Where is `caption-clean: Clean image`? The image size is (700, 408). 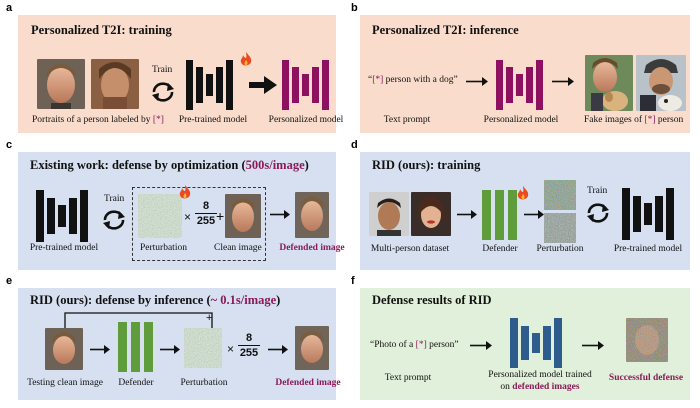 caption-clean: Clean image is located at coordinates (238, 248).